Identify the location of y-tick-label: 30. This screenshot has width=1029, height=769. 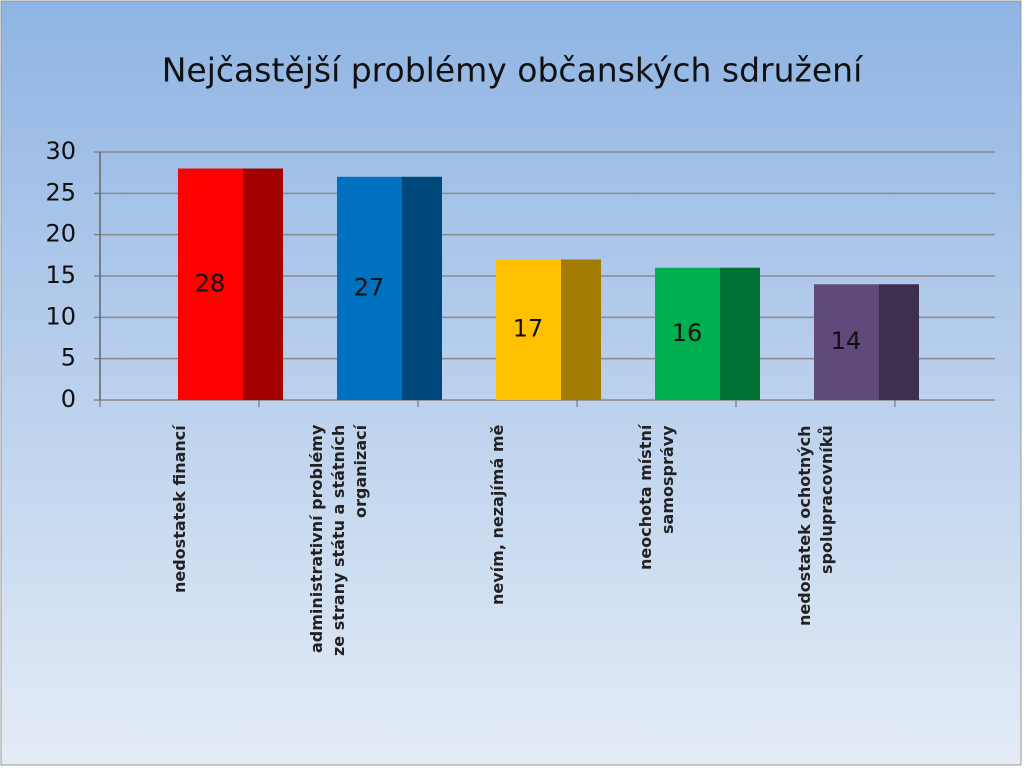
(60, 151).